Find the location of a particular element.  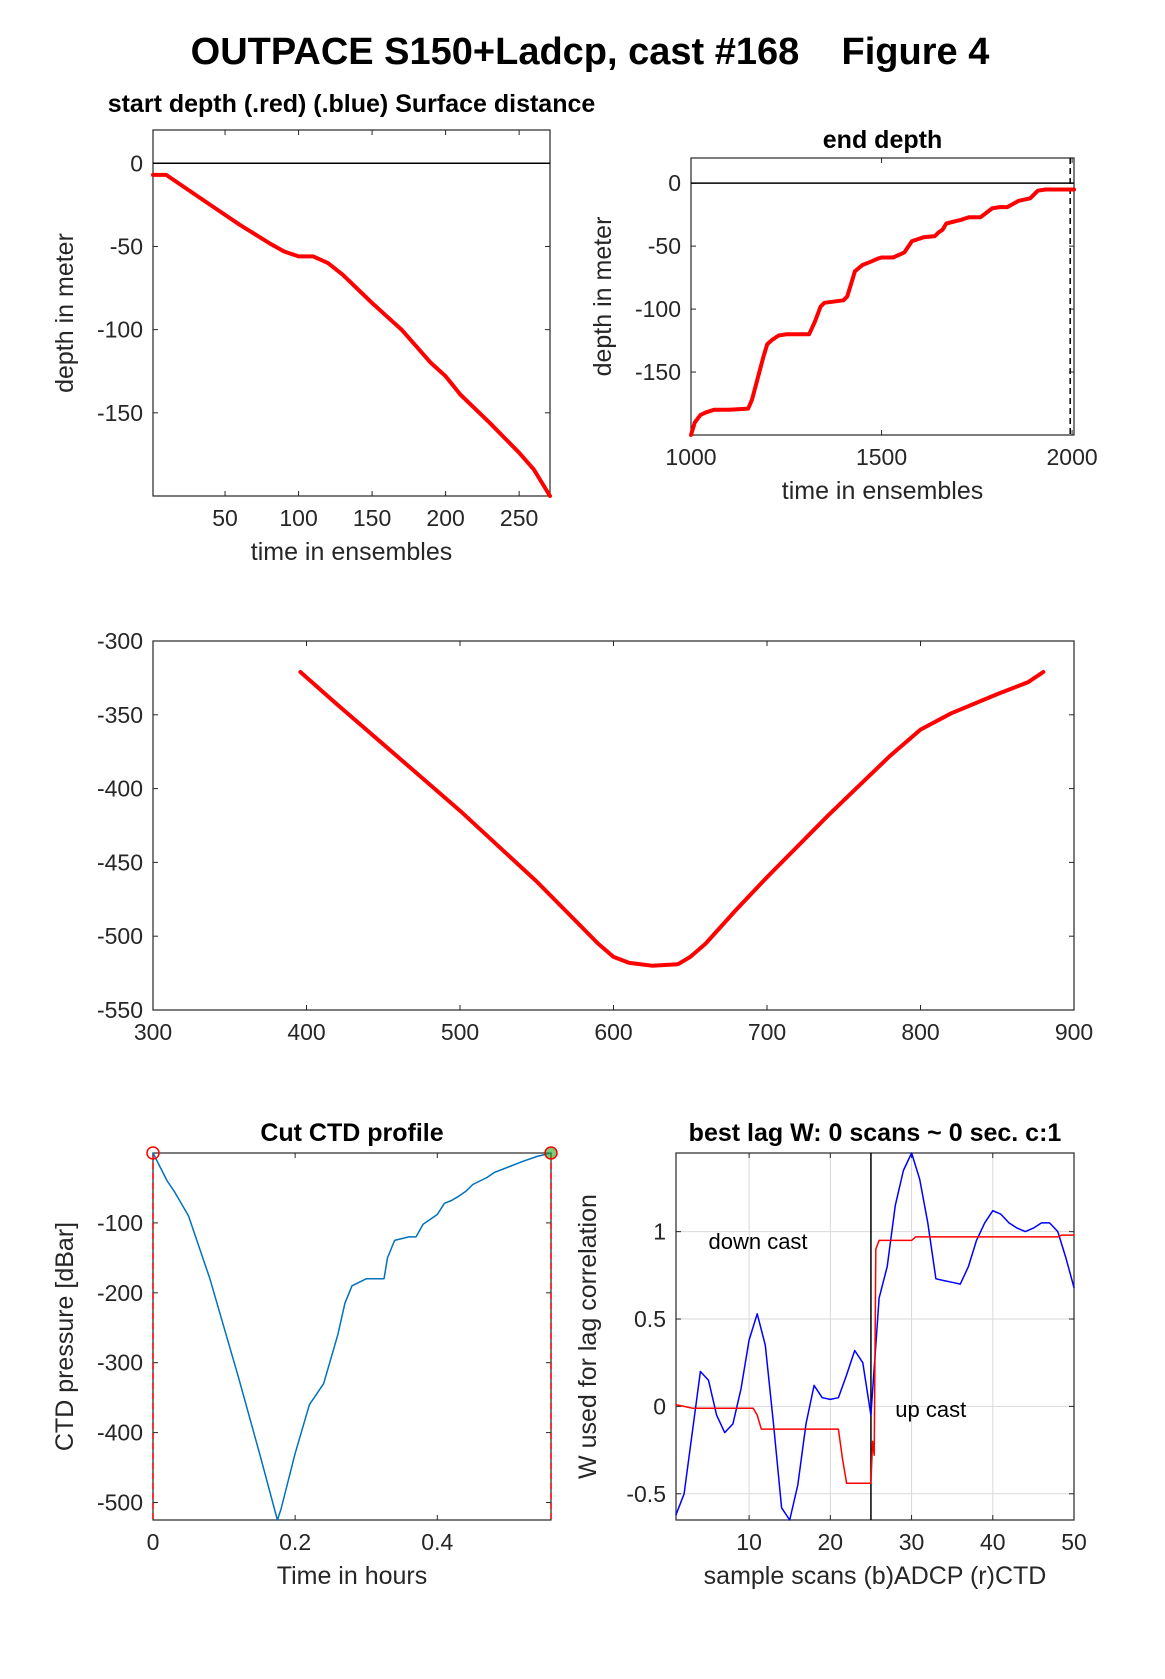

annotation-label: up cast is located at coordinates (930, 1409).